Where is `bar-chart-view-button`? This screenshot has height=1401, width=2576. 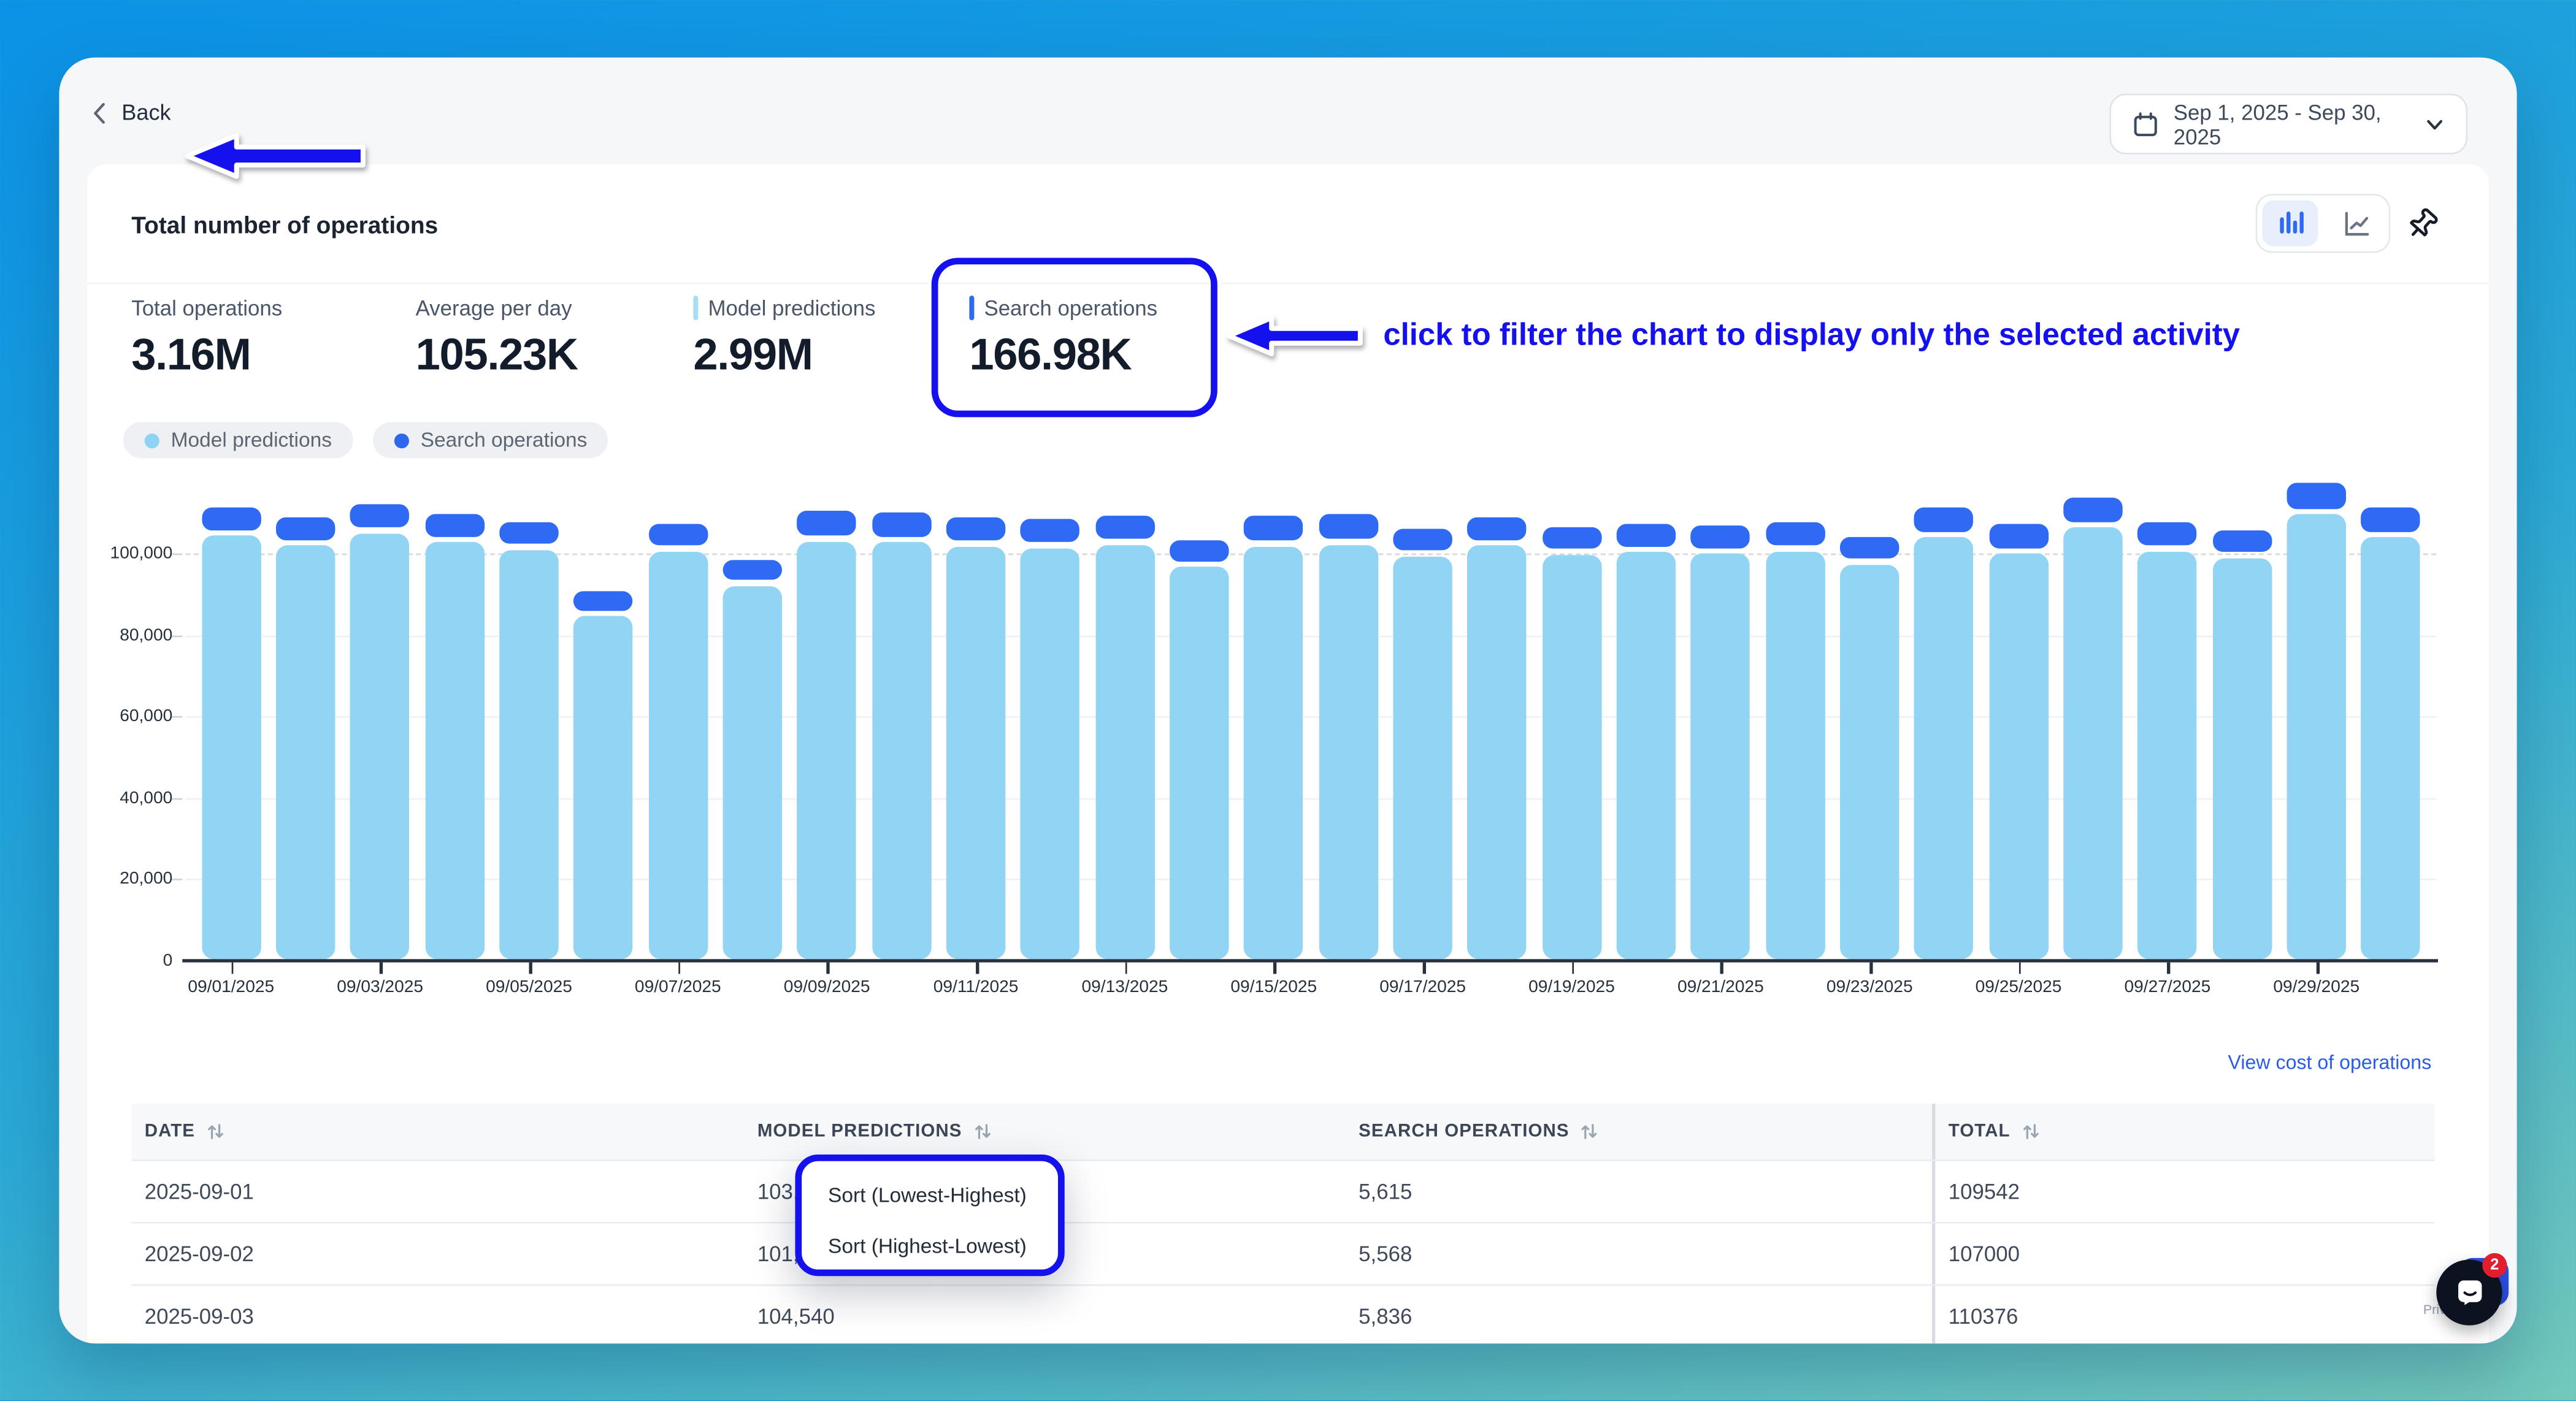
bar-chart-view-button is located at coordinates (2290, 223).